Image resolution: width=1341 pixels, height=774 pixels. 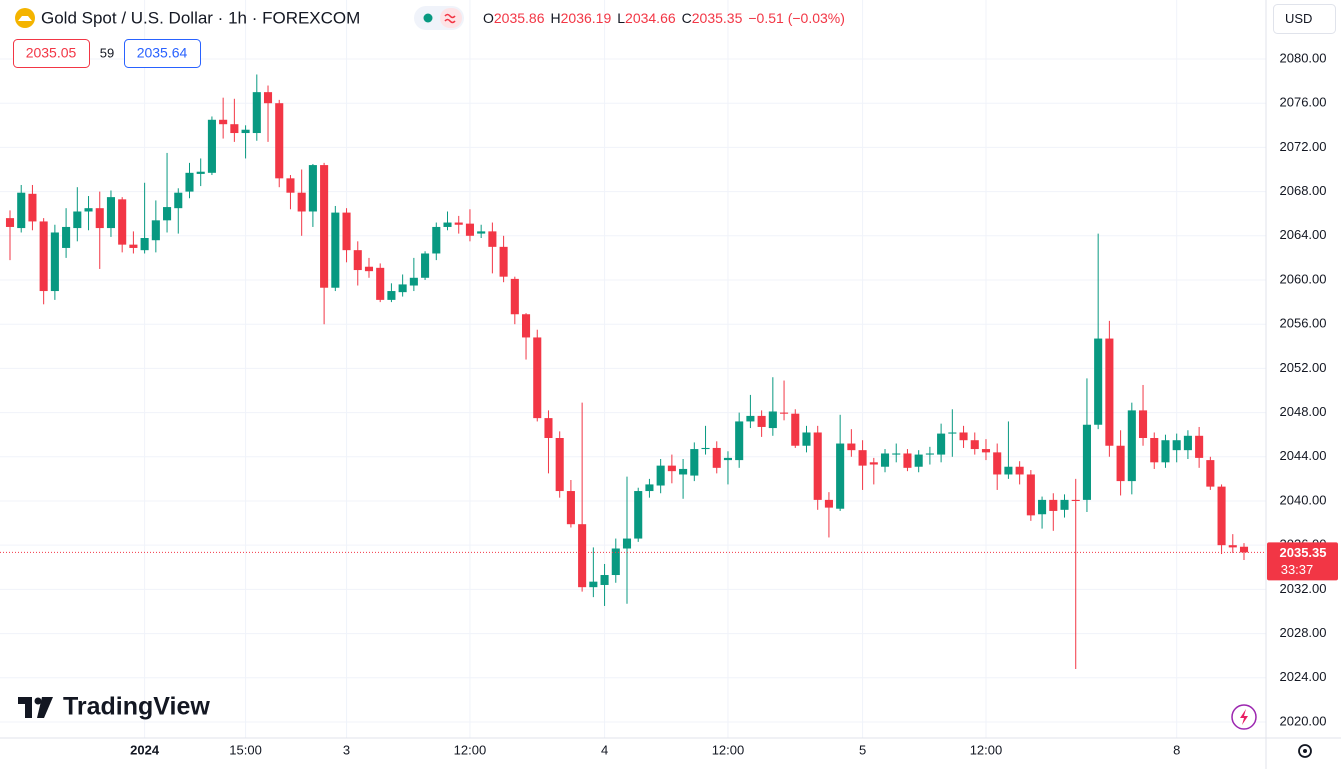 I want to click on logo-shape, so click(x=45, y=707).